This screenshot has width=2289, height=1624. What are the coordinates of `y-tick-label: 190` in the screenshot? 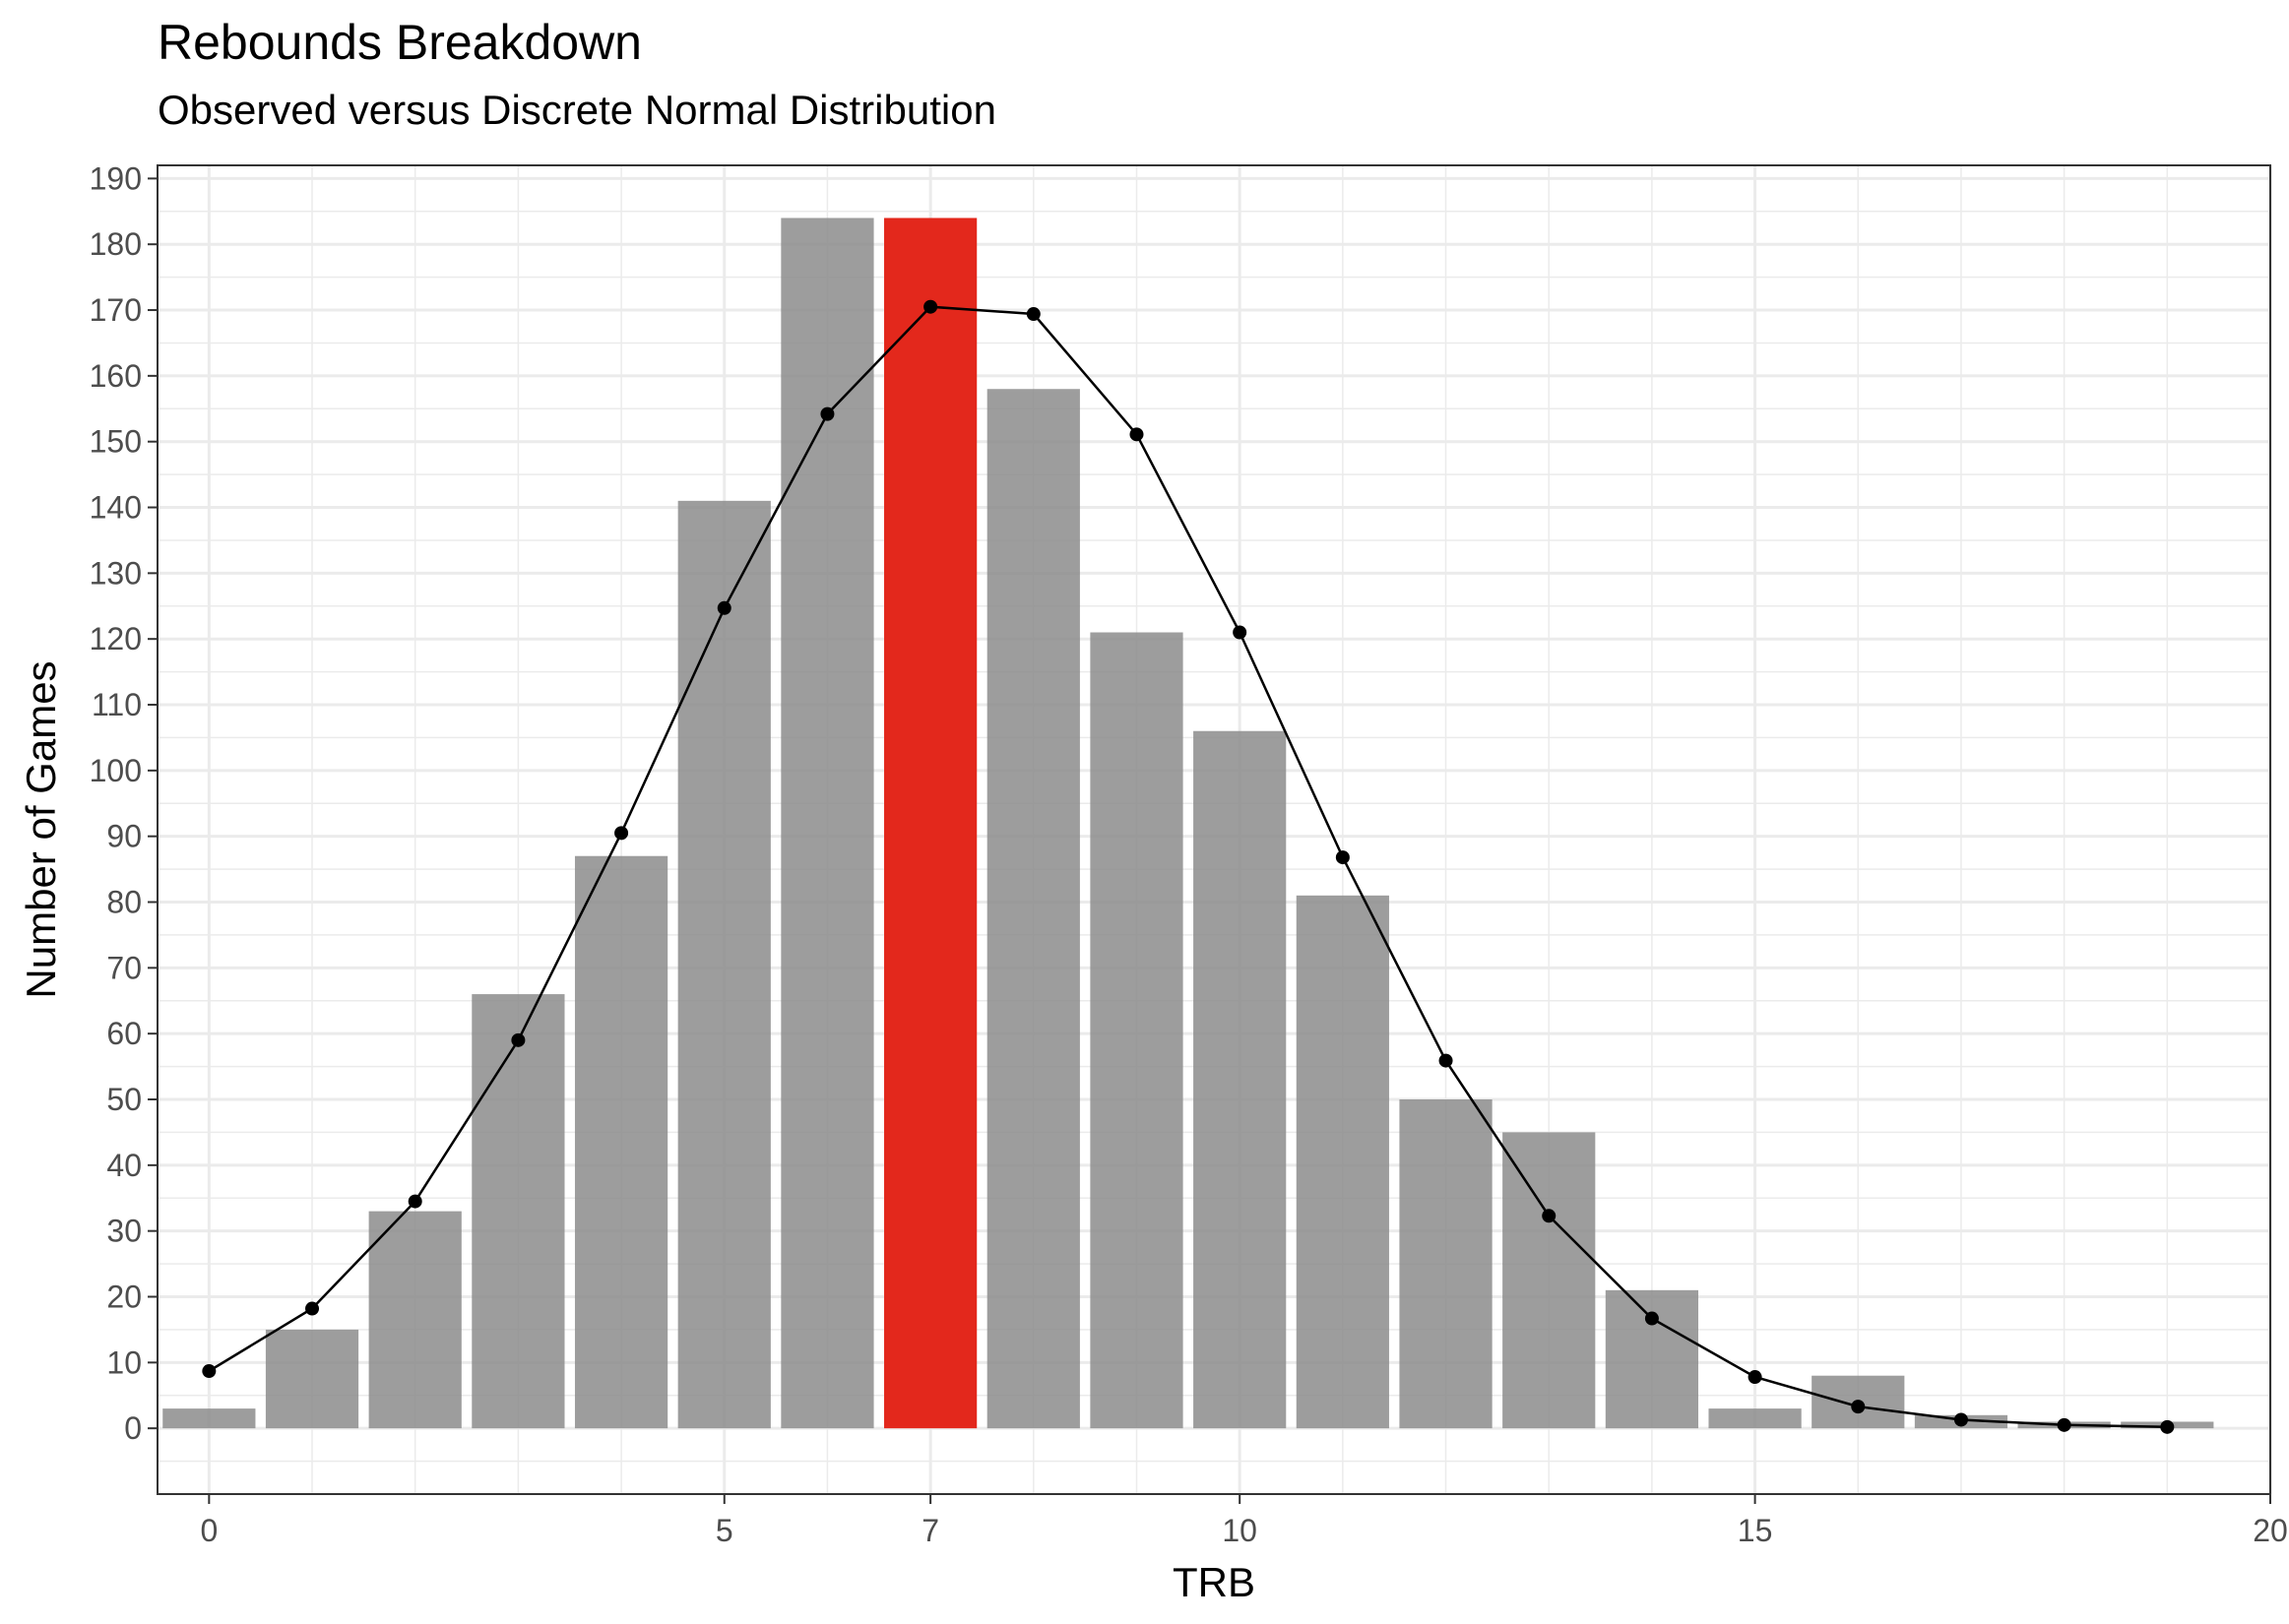 It's located at (116, 178).